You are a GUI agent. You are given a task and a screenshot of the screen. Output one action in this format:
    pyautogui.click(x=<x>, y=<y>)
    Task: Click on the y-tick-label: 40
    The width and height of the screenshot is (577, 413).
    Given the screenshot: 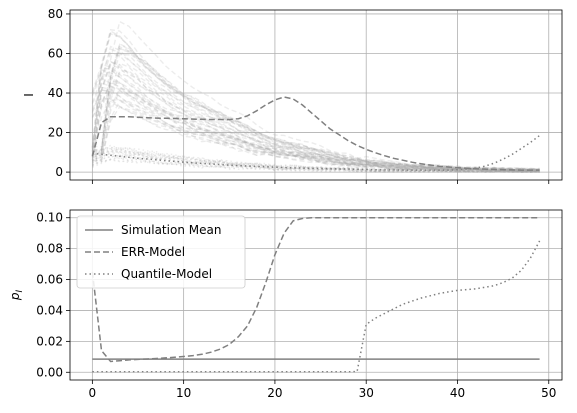 What is the action you would take?
    pyautogui.click(x=55, y=93)
    